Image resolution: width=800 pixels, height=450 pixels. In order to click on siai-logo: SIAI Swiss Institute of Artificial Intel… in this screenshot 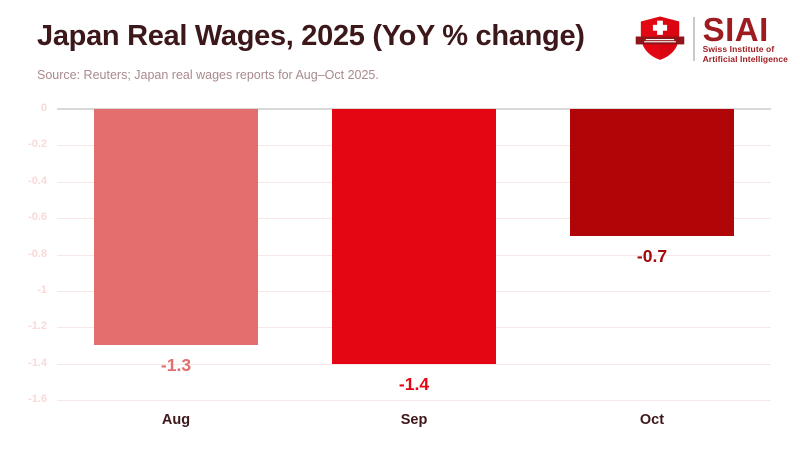, I will do `click(711, 37)`.